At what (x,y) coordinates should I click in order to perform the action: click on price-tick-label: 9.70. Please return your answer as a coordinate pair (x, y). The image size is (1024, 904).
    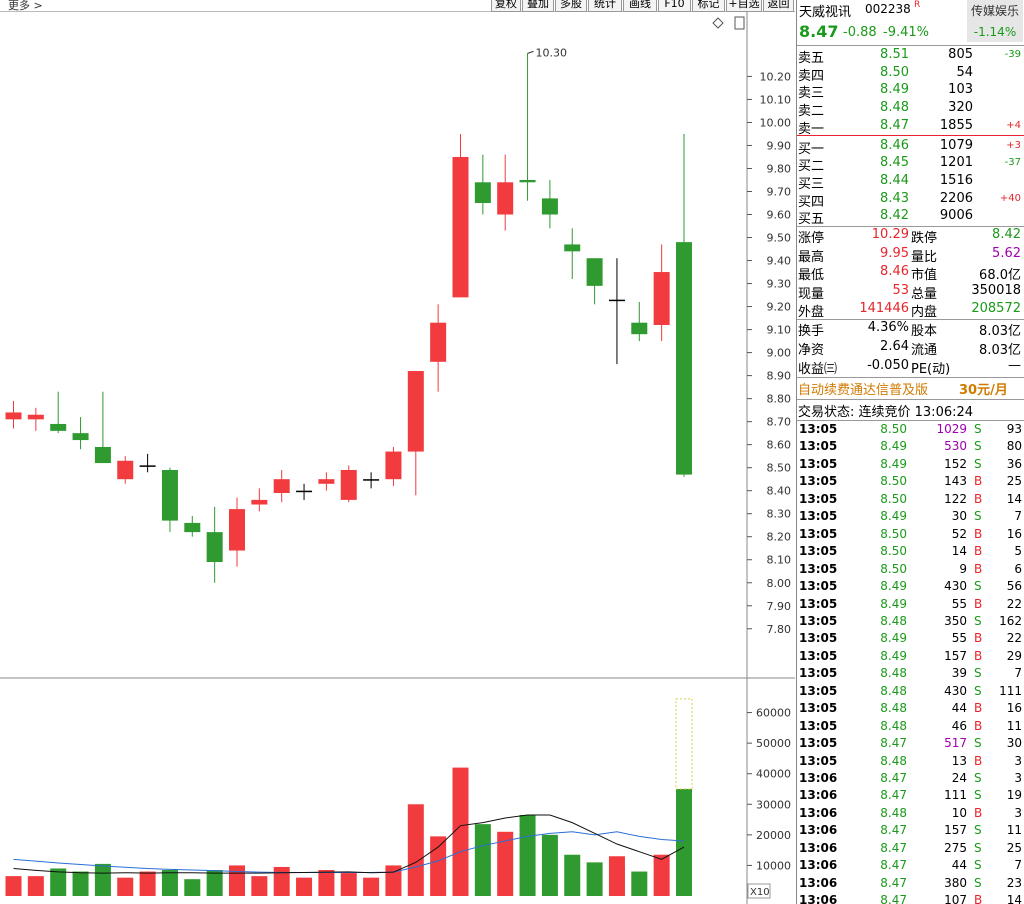
    Looking at the image, I should click on (779, 192).